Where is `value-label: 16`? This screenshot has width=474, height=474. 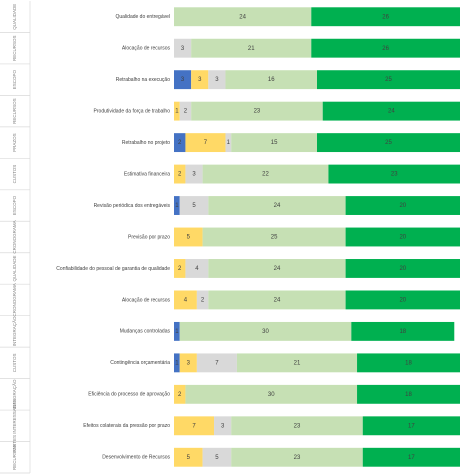 value-label: 16 is located at coordinates (271, 80).